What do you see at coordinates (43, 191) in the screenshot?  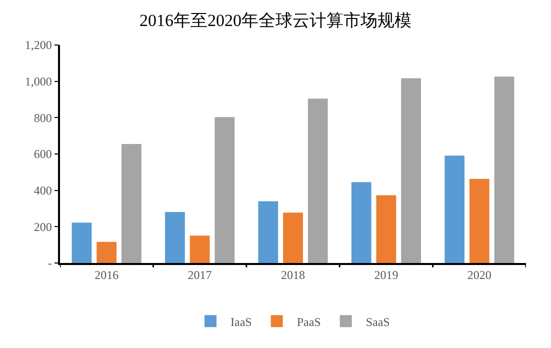 I see `y-tick-label: 400` at bounding box center [43, 191].